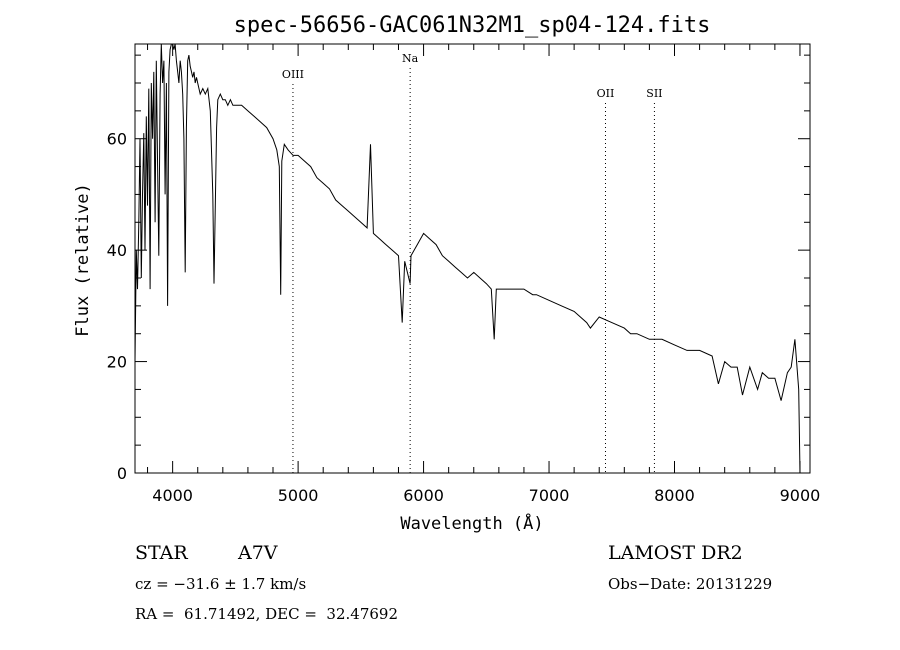 The image size is (900, 650). What do you see at coordinates (674, 495) in the screenshot?
I see `x-tick-label: 8000` at bounding box center [674, 495].